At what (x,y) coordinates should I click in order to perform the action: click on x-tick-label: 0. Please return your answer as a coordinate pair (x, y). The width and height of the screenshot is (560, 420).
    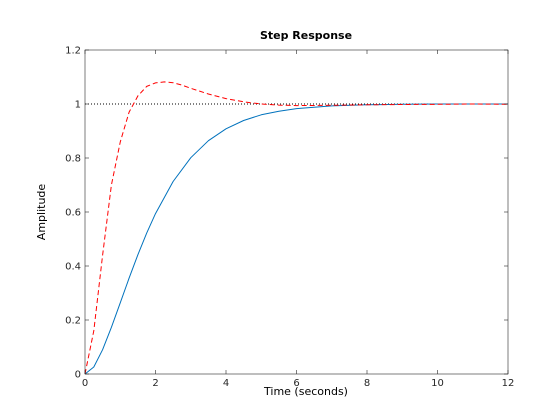
    Looking at the image, I should click on (85, 383).